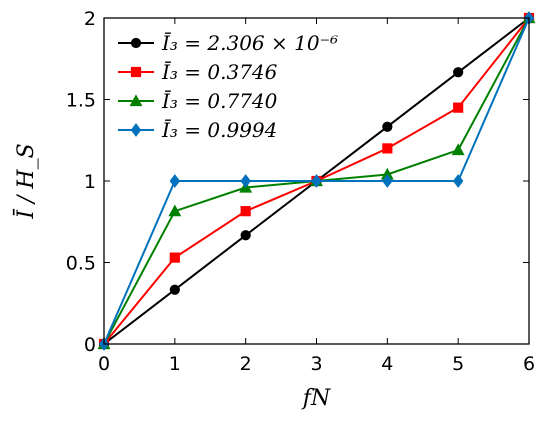 The width and height of the screenshot is (550, 422). I want to click on x-axis-label: fN, so click(316, 398).